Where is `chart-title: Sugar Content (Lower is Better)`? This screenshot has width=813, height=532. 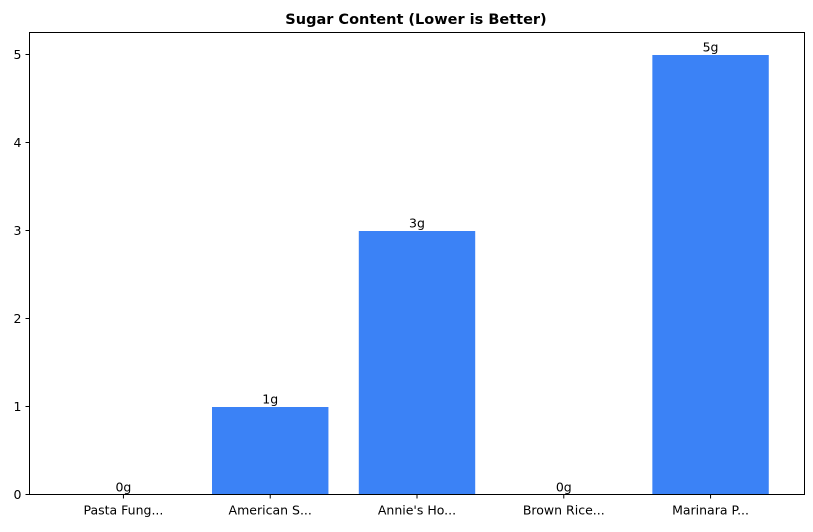
chart-title: Sugar Content (Lower is Better) is located at coordinates (415, 20).